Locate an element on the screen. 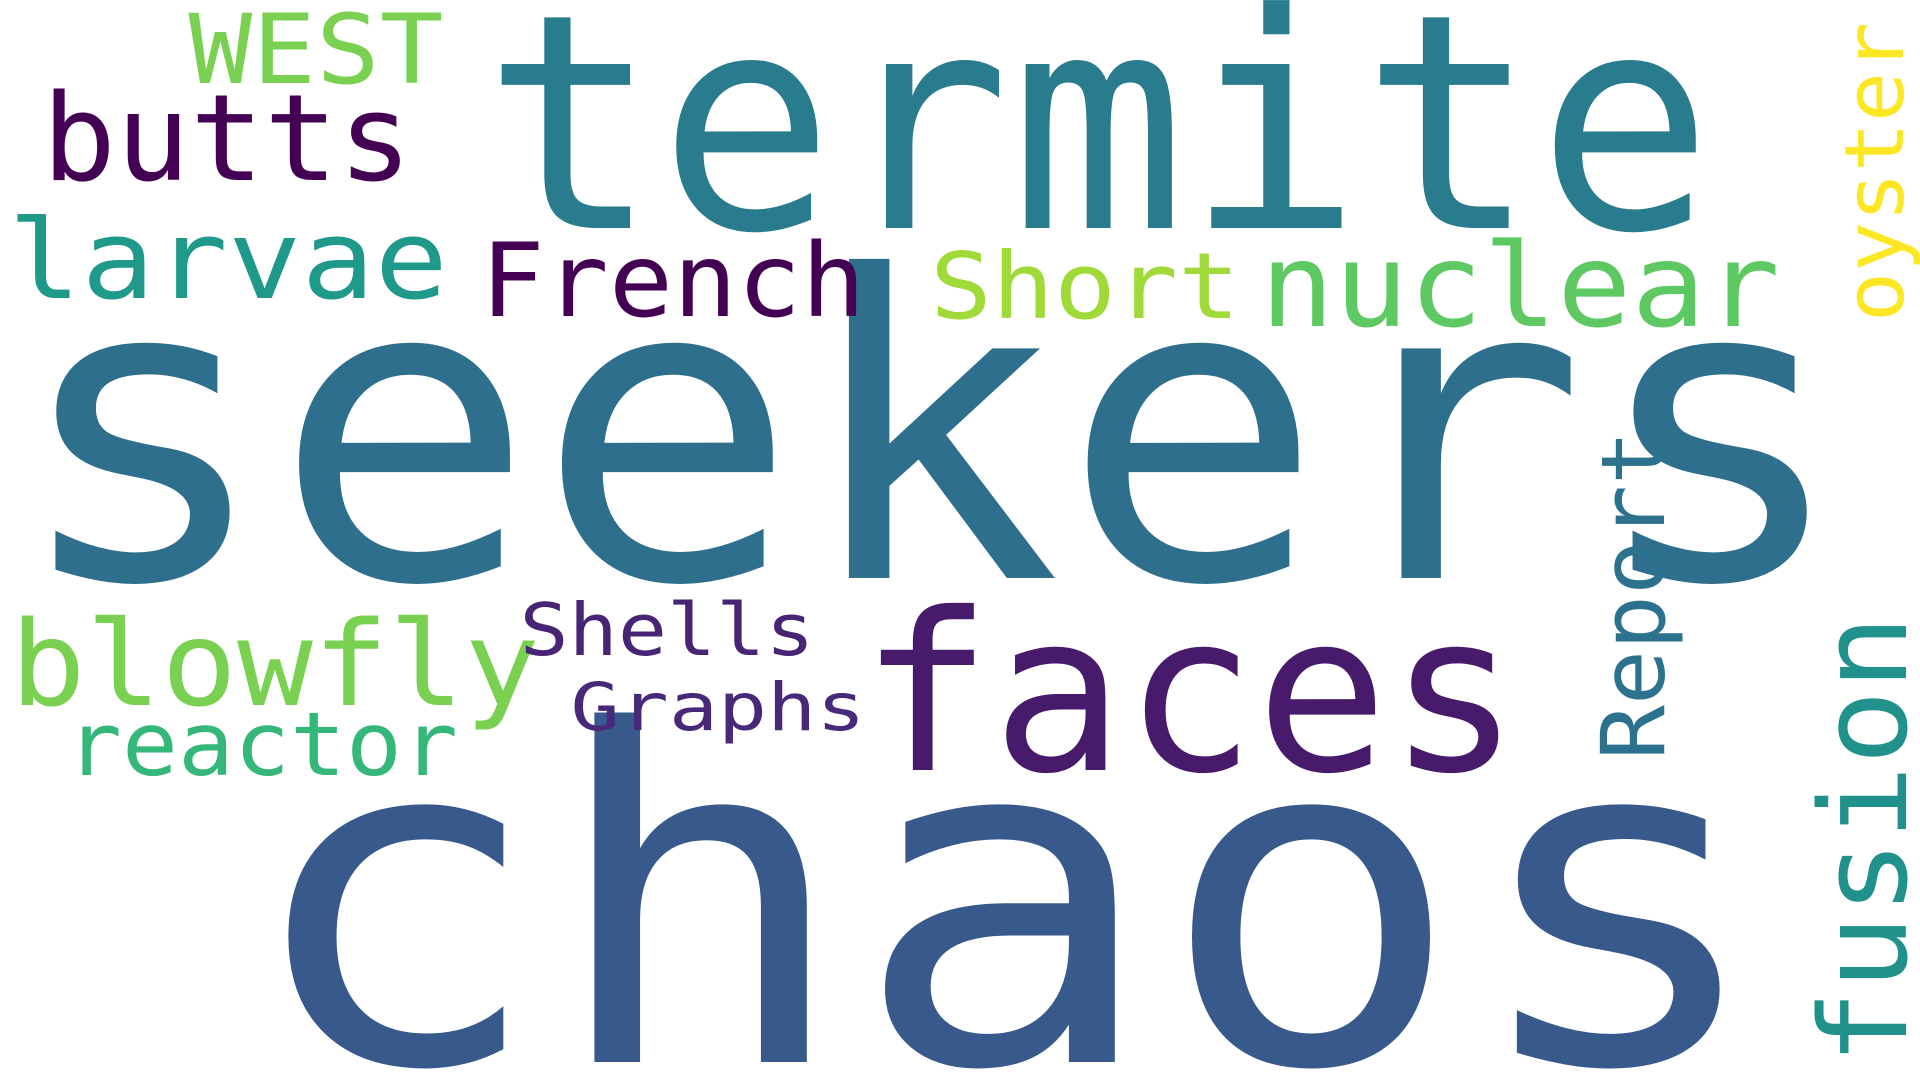  word-butts: butts is located at coordinates (227, 139).